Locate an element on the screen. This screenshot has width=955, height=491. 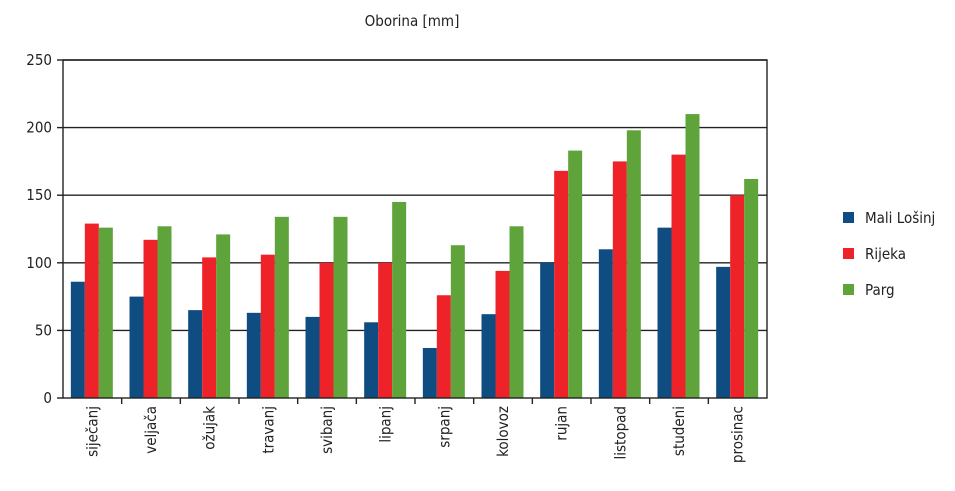
y-tick-label: 100 is located at coordinates (39, 263).